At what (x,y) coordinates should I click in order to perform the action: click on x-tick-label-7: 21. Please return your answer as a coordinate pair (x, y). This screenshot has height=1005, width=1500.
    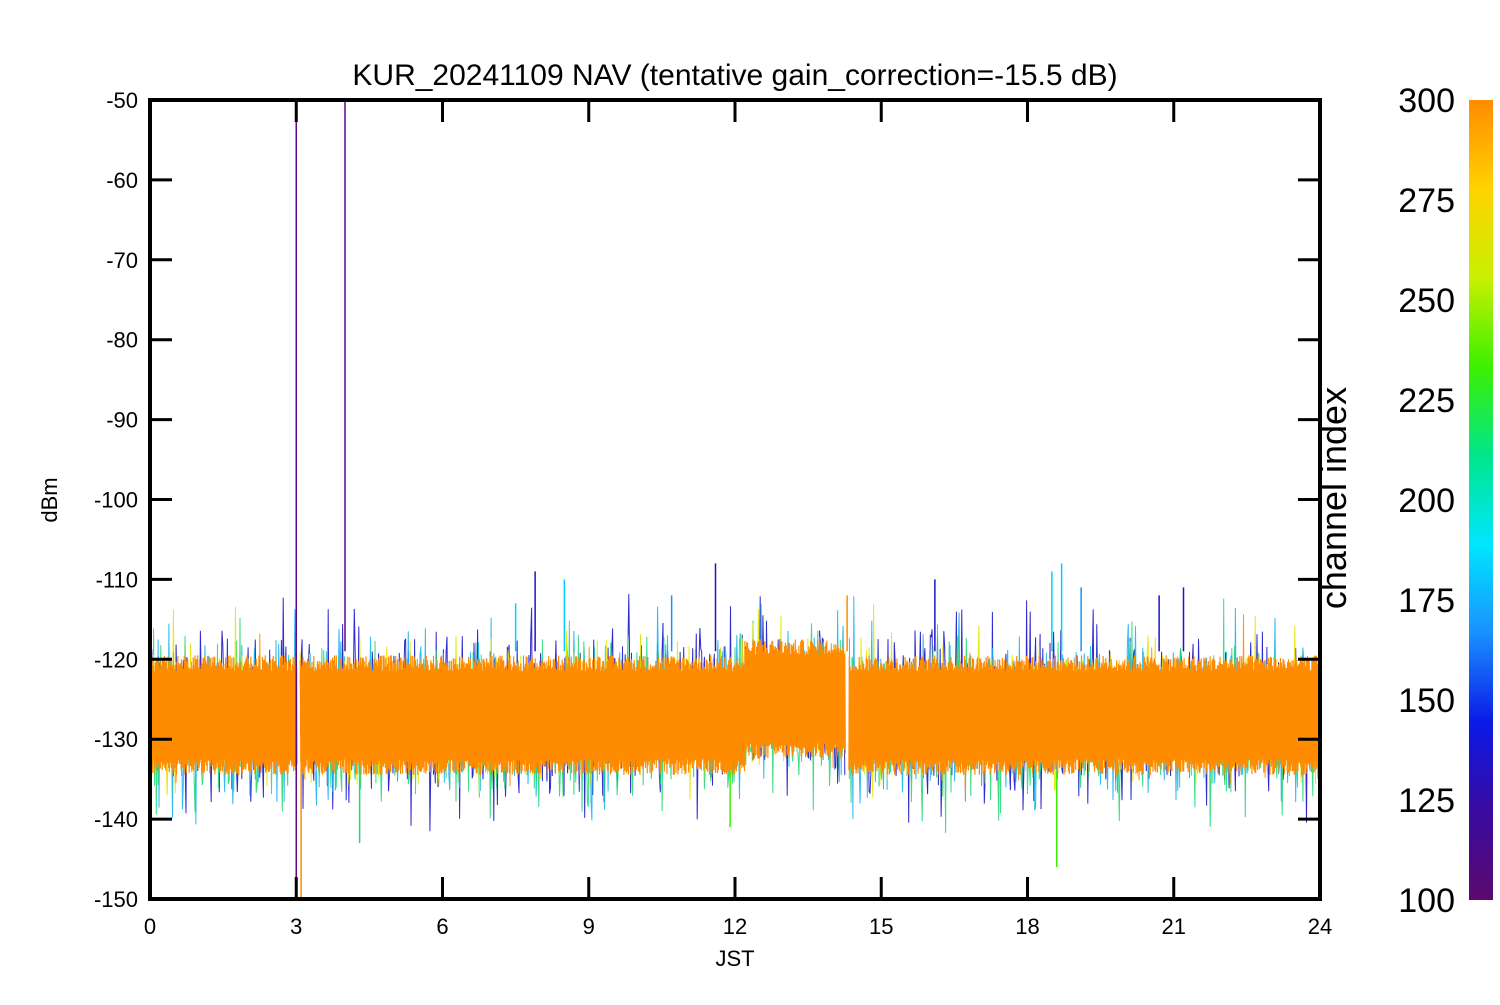
    Looking at the image, I should click on (1174, 926).